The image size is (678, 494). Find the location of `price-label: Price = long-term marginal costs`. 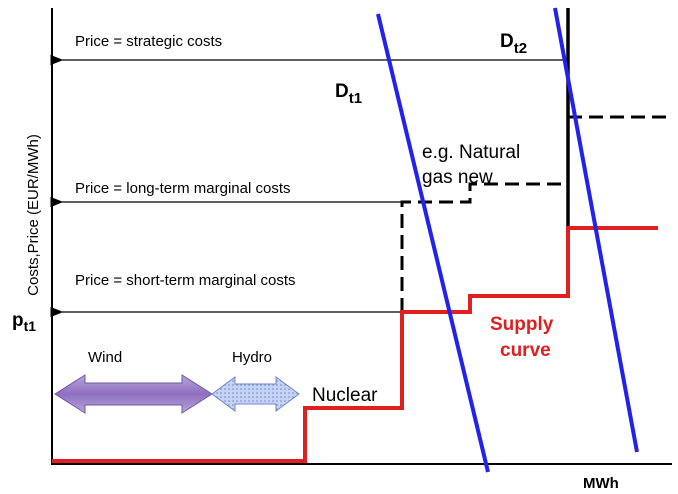

price-label: Price = long-term marginal costs is located at coordinates (183, 188).